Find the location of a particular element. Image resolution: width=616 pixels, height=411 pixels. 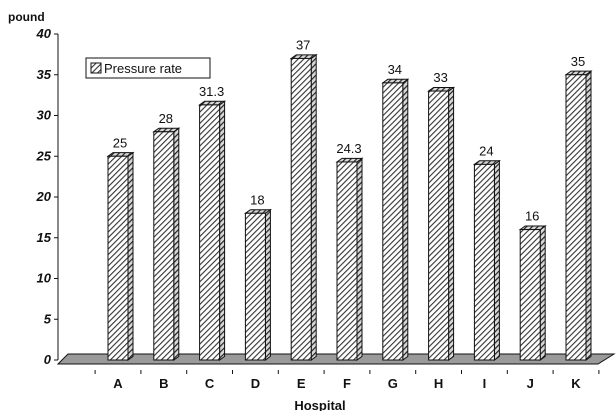

legend-swatch is located at coordinates (96, 68).